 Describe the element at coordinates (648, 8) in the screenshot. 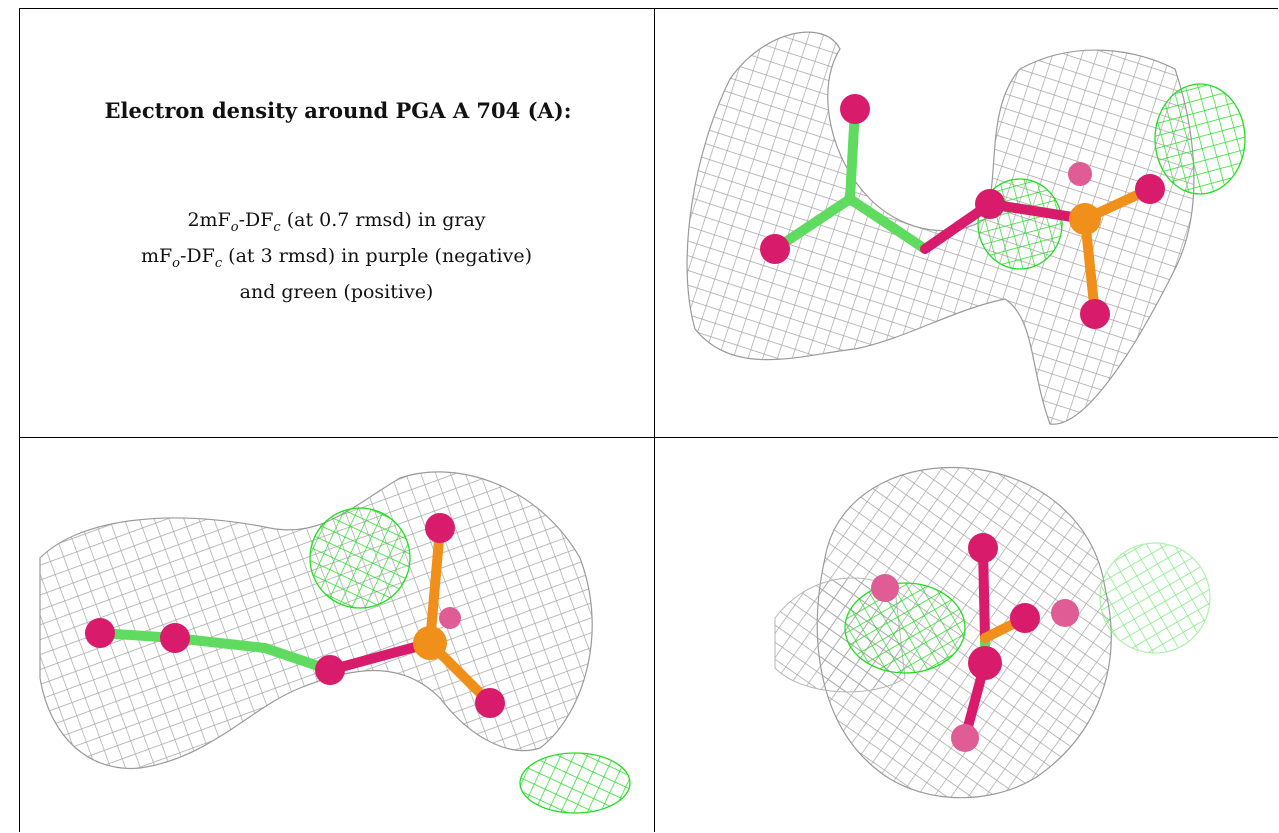

I see `table-border-top` at that location.